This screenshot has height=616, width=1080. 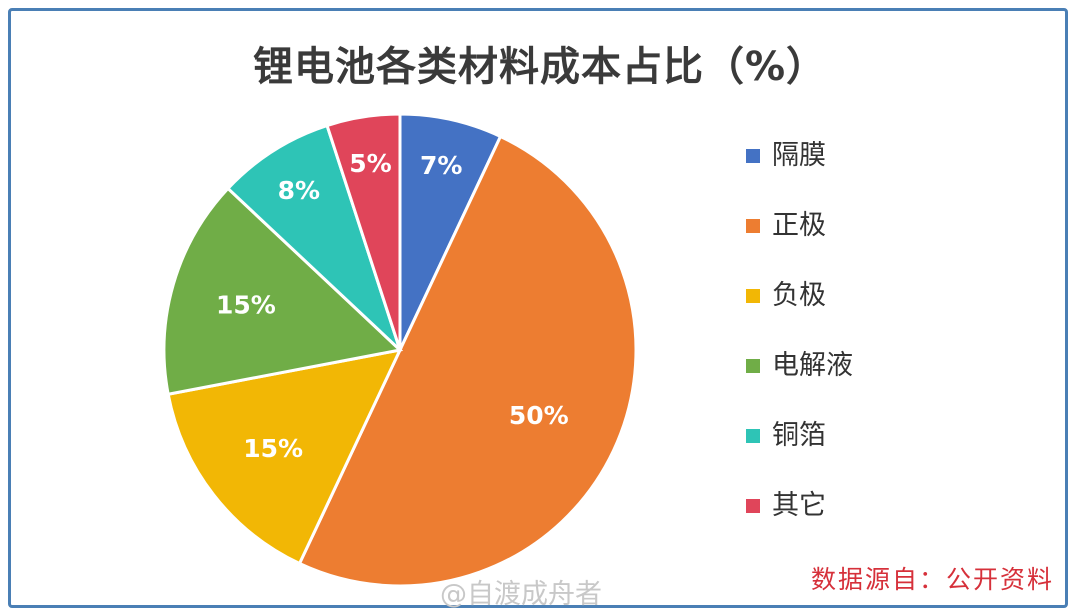 What do you see at coordinates (246, 305) in the screenshot?
I see `pie-data-label-3: 15%` at bounding box center [246, 305].